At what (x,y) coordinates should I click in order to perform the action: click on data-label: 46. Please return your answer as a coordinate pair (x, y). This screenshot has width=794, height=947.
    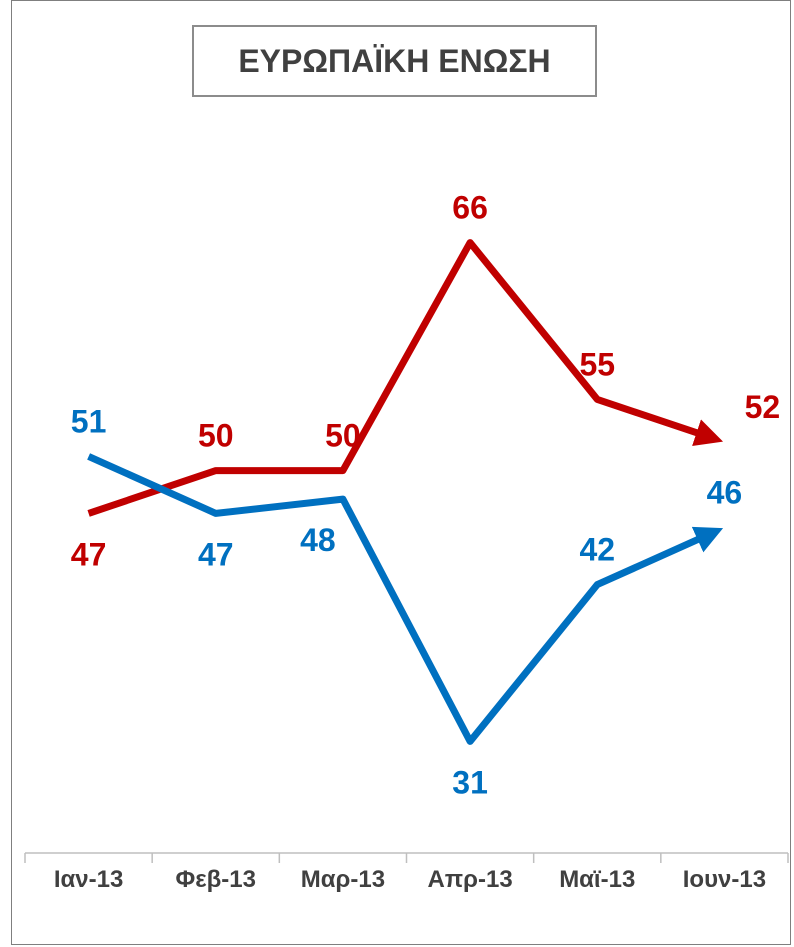
    Looking at the image, I should click on (725, 493).